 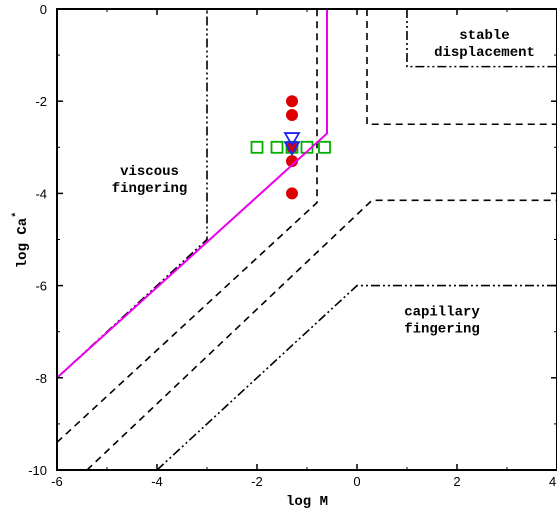 What do you see at coordinates (149, 172) in the screenshot?
I see `region-label-line: viscous` at bounding box center [149, 172].